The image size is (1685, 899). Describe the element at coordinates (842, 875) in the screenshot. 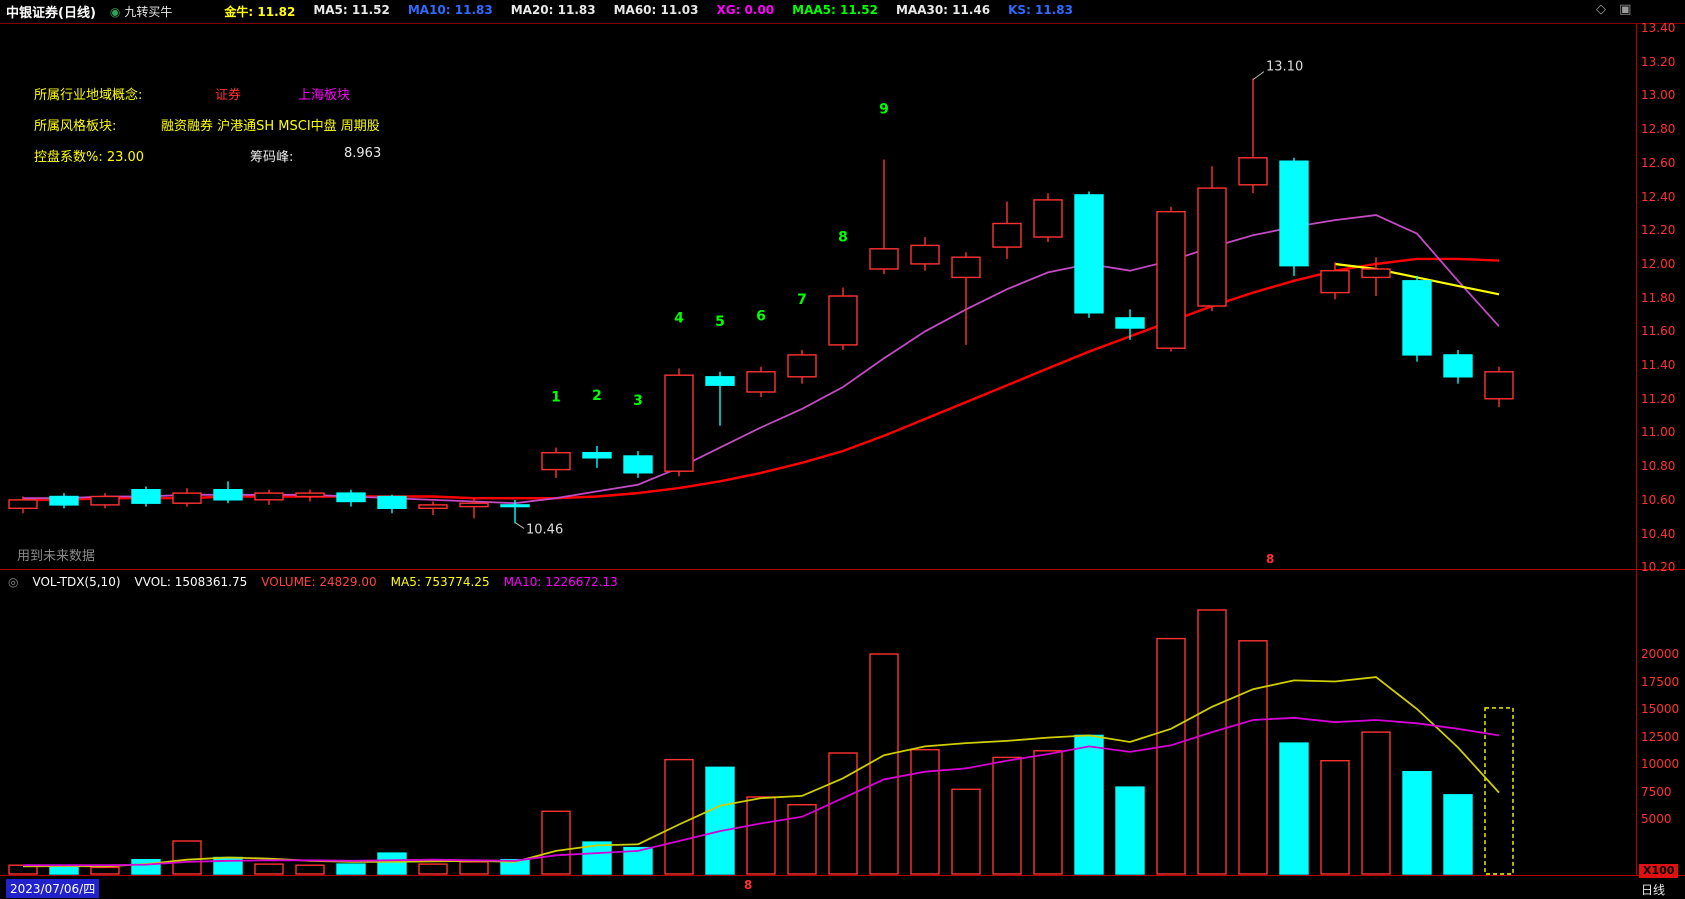

I see `bottom-divider` at that location.